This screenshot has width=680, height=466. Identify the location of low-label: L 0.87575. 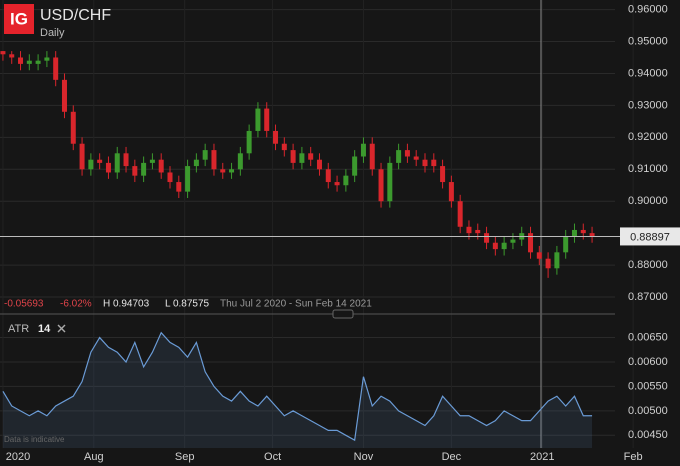
(187, 304).